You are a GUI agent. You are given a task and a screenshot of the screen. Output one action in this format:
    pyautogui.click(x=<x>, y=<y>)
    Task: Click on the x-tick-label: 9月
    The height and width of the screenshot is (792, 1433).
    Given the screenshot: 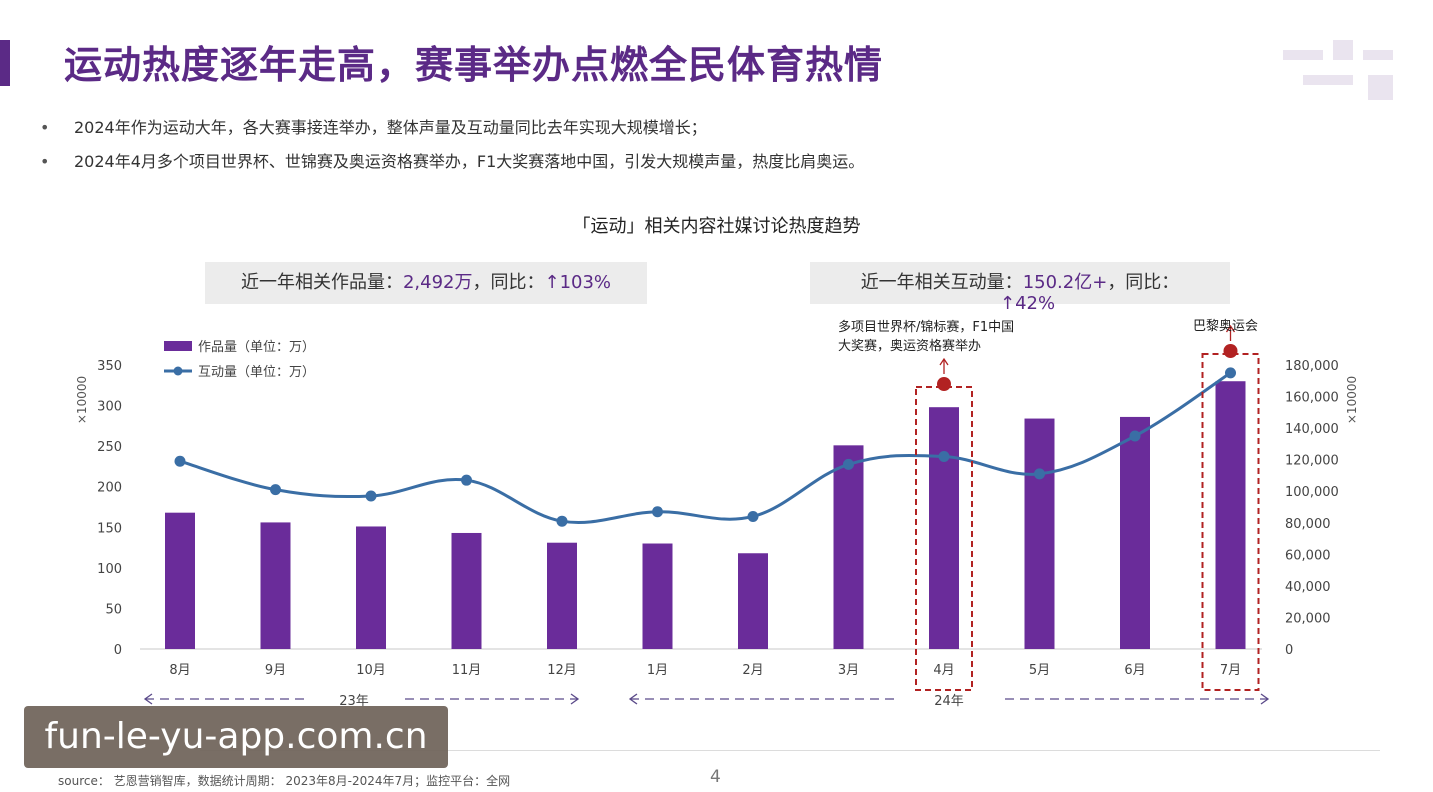 What is the action you would take?
    pyautogui.click(x=275, y=670)
    